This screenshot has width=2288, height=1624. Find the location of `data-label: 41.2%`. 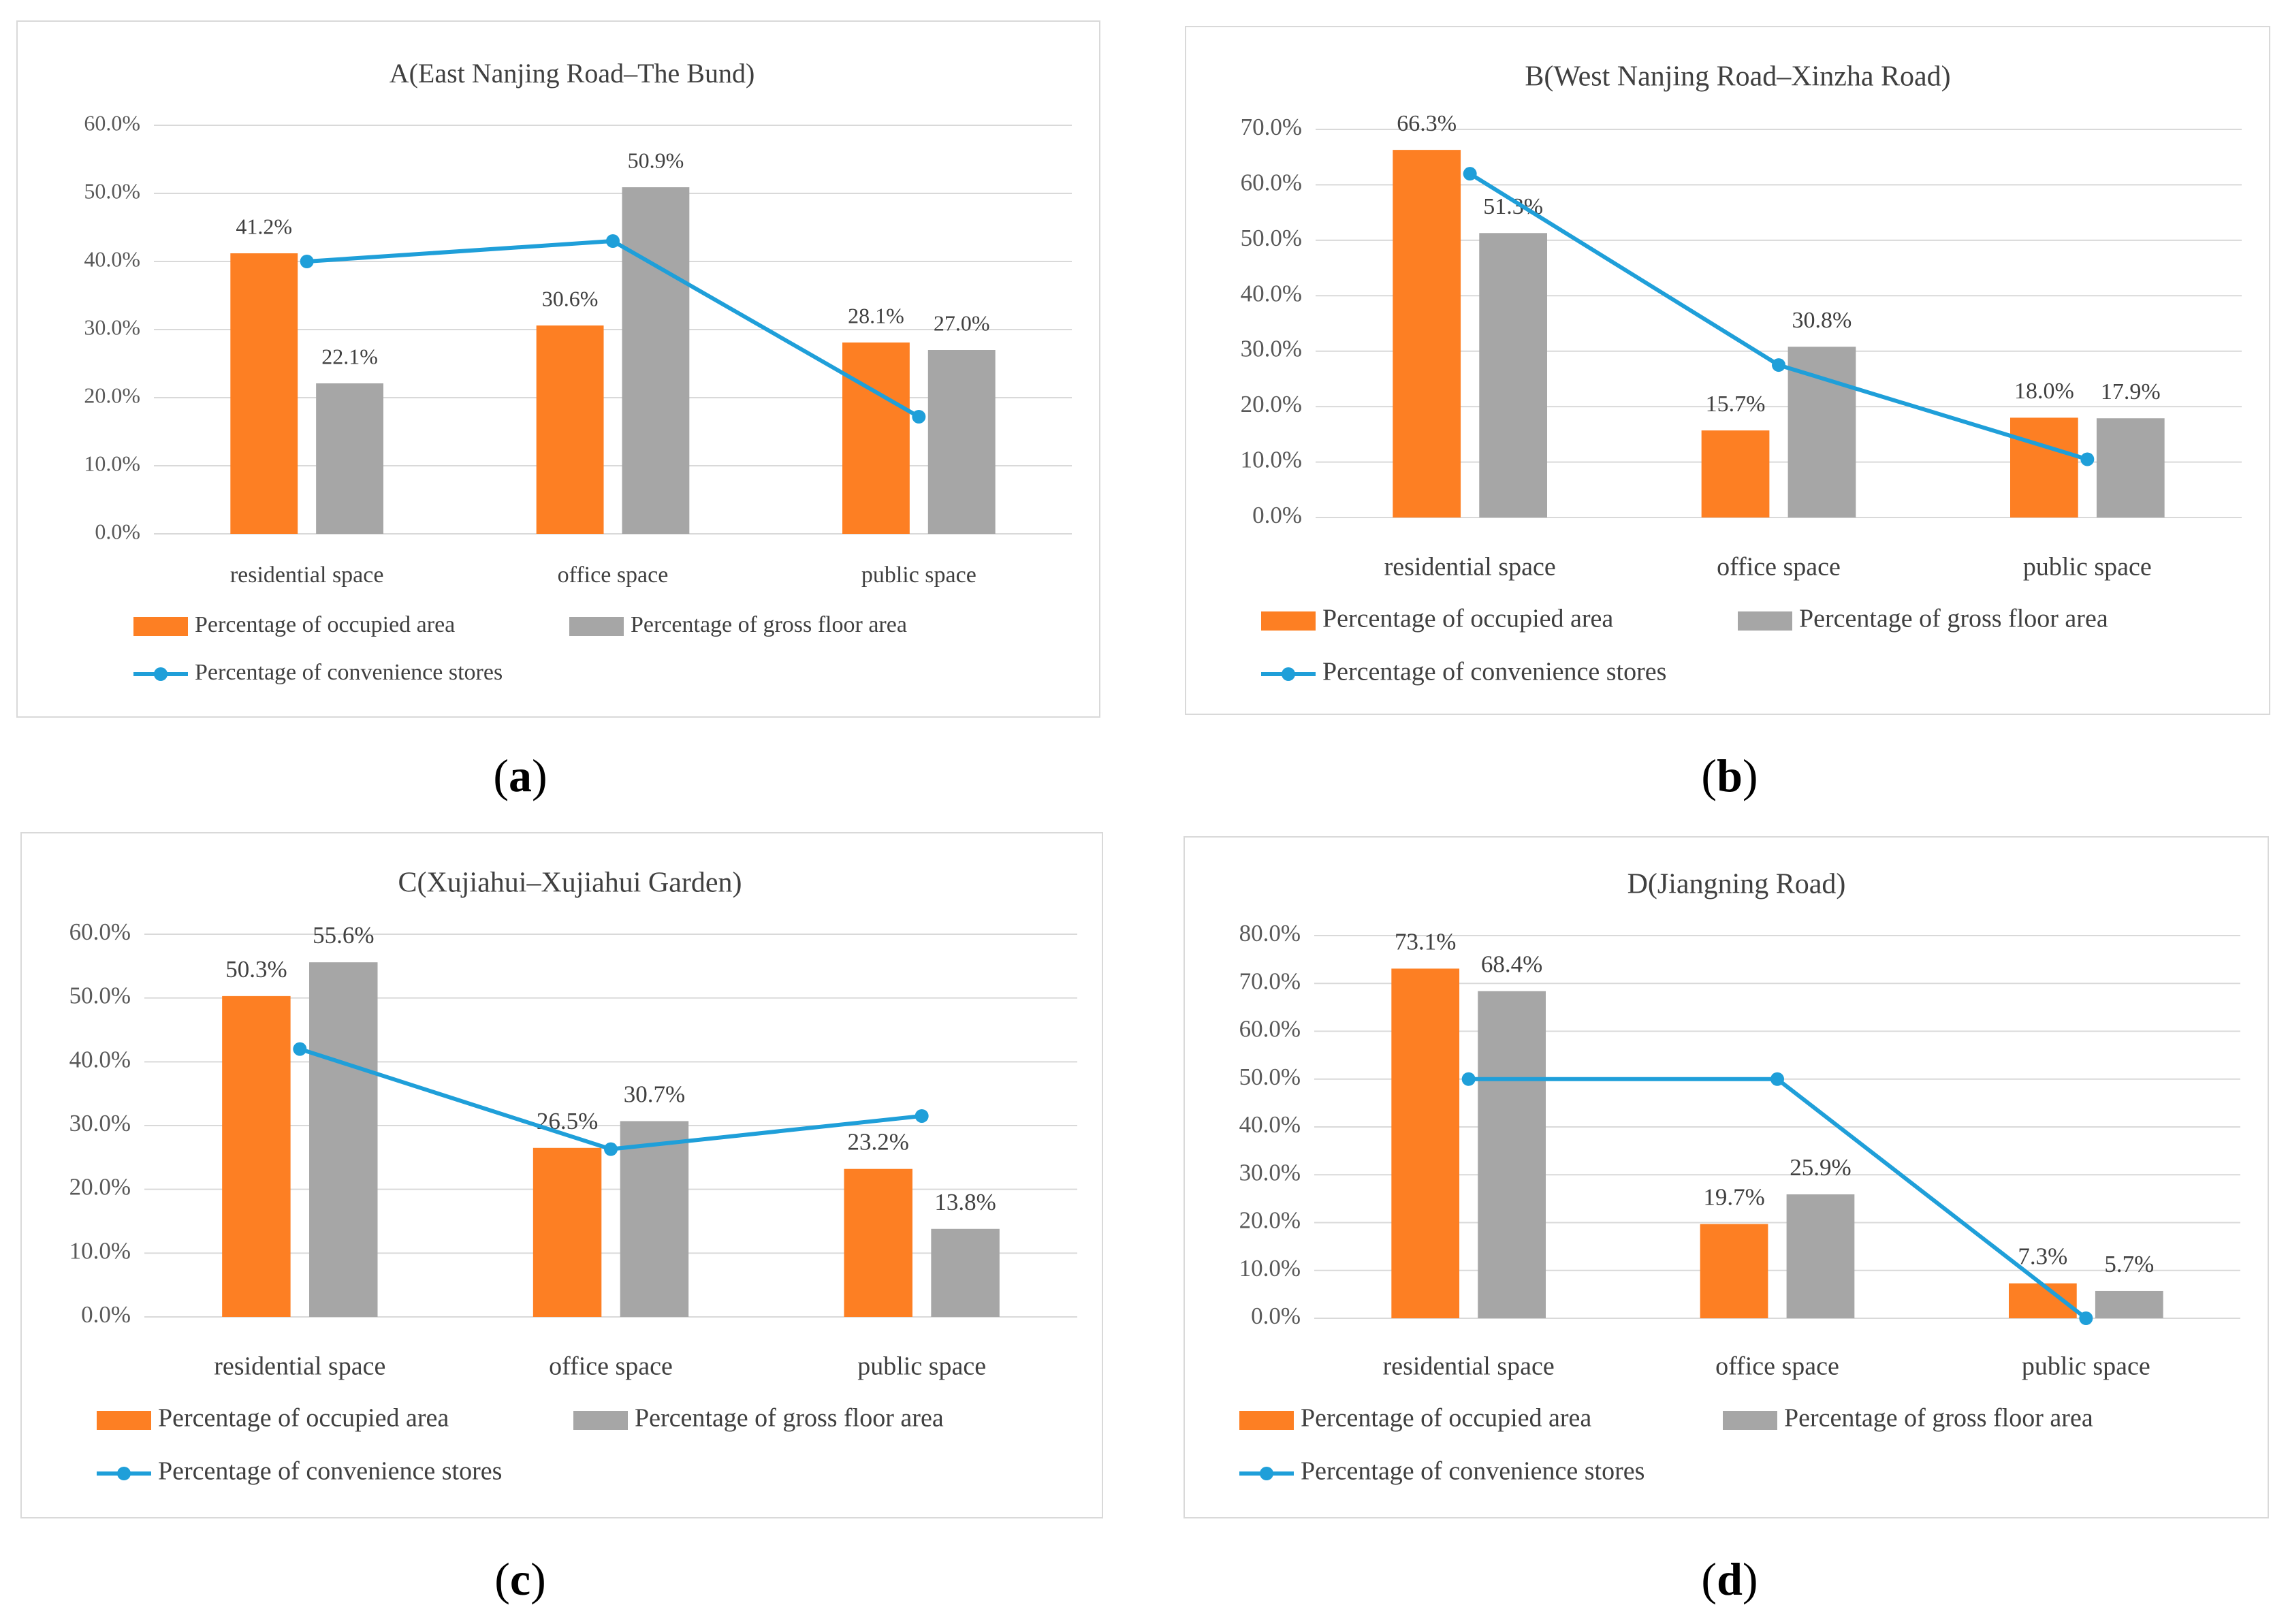

data-label: 41.2% is located at coordinates (264, 226).